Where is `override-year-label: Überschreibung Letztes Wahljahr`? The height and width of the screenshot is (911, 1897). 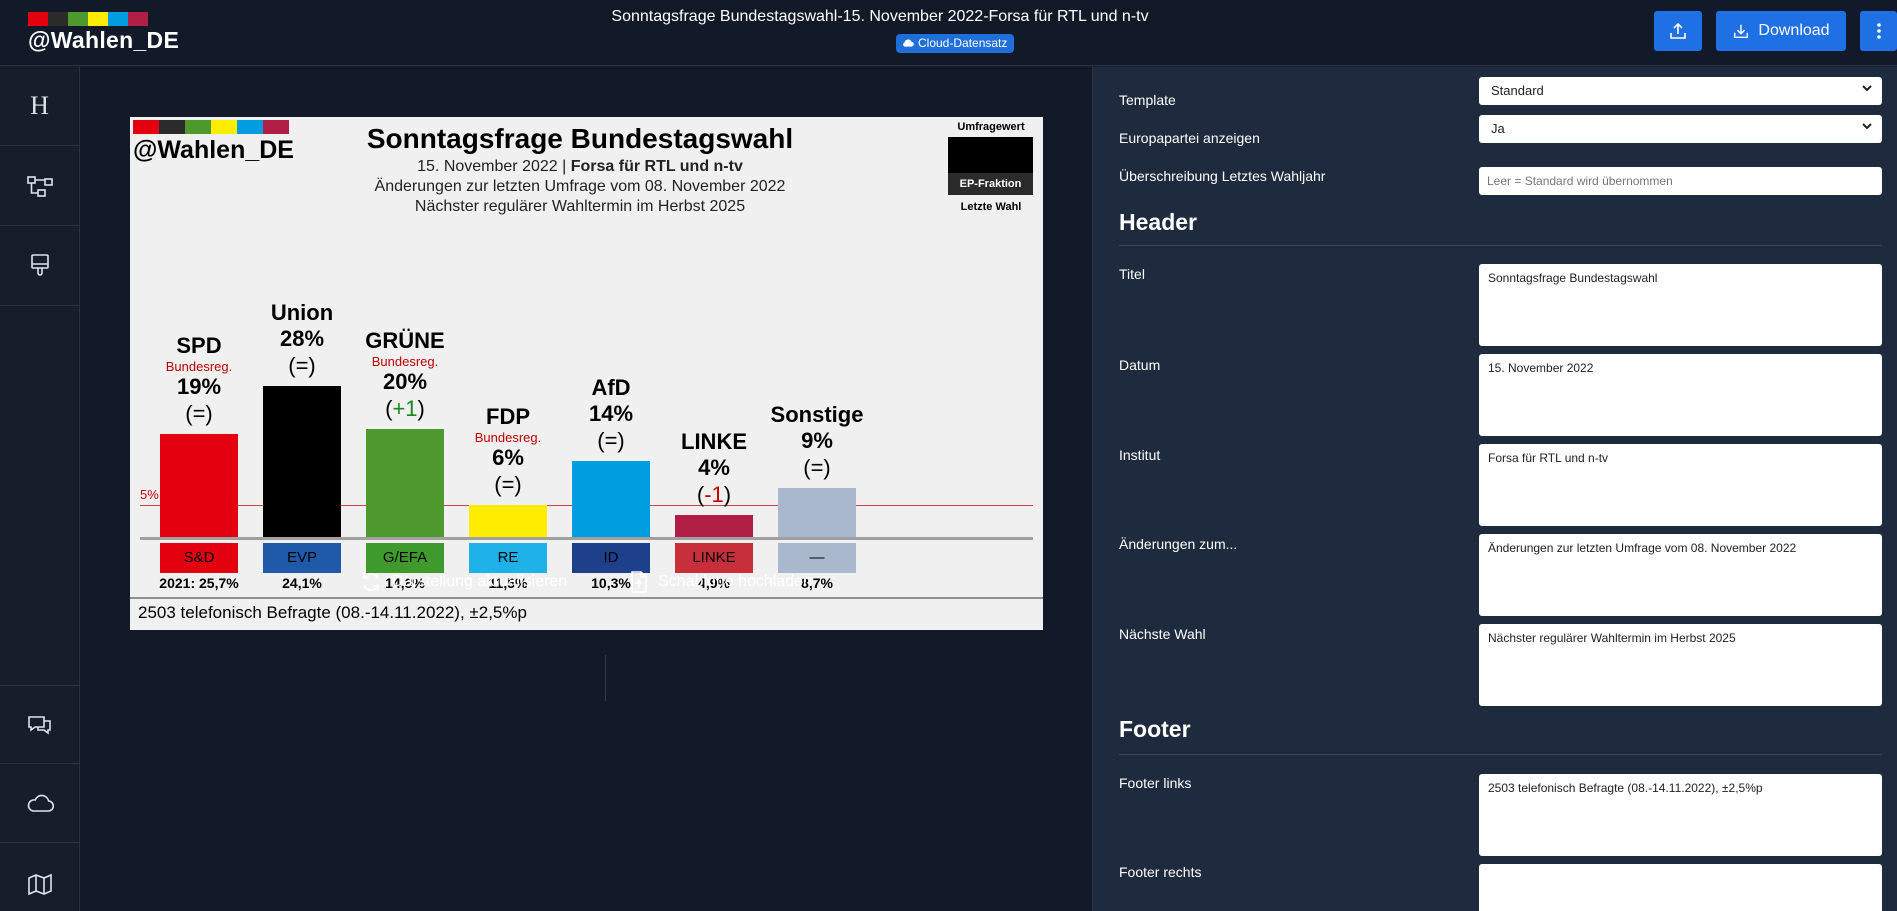
override-year-label: Überschreibung Letztes Wahljahr is located at coordinates (1222, 176).